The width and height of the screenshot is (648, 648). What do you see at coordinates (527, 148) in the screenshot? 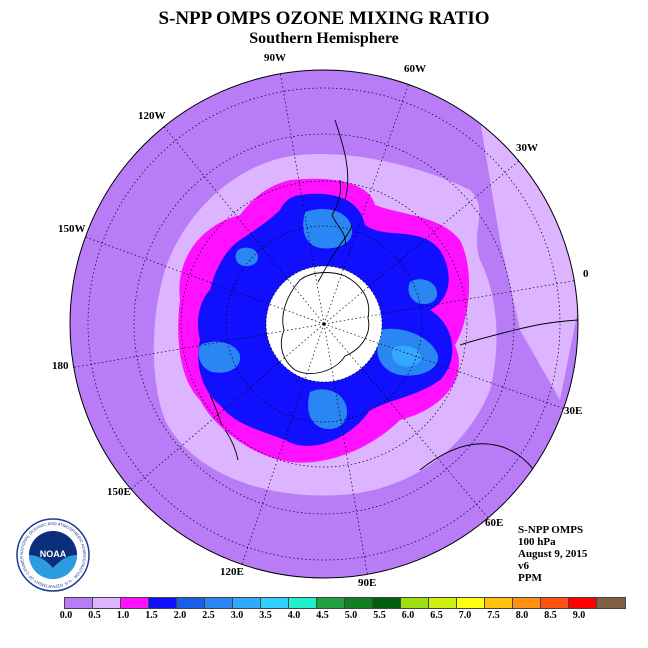
I see `lon-label-30w: 30W` at bounding box center [527, 148].